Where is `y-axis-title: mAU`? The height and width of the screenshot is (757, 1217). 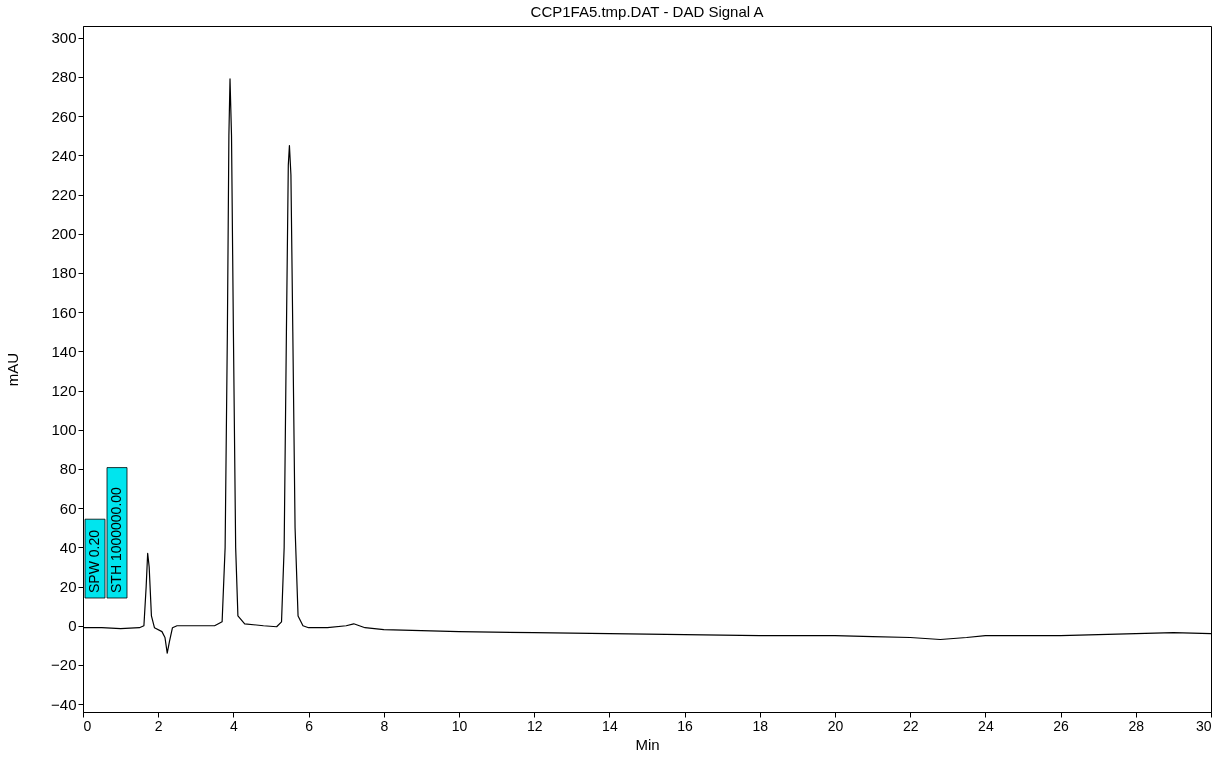
y-axis-title: mAU is located at coordinates (13, 369).